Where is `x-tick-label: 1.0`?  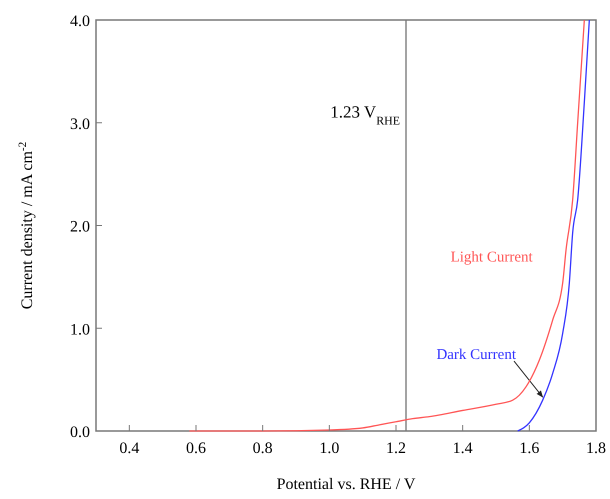 x-tick-label: 1.0 is located at coordinates (329, 448).